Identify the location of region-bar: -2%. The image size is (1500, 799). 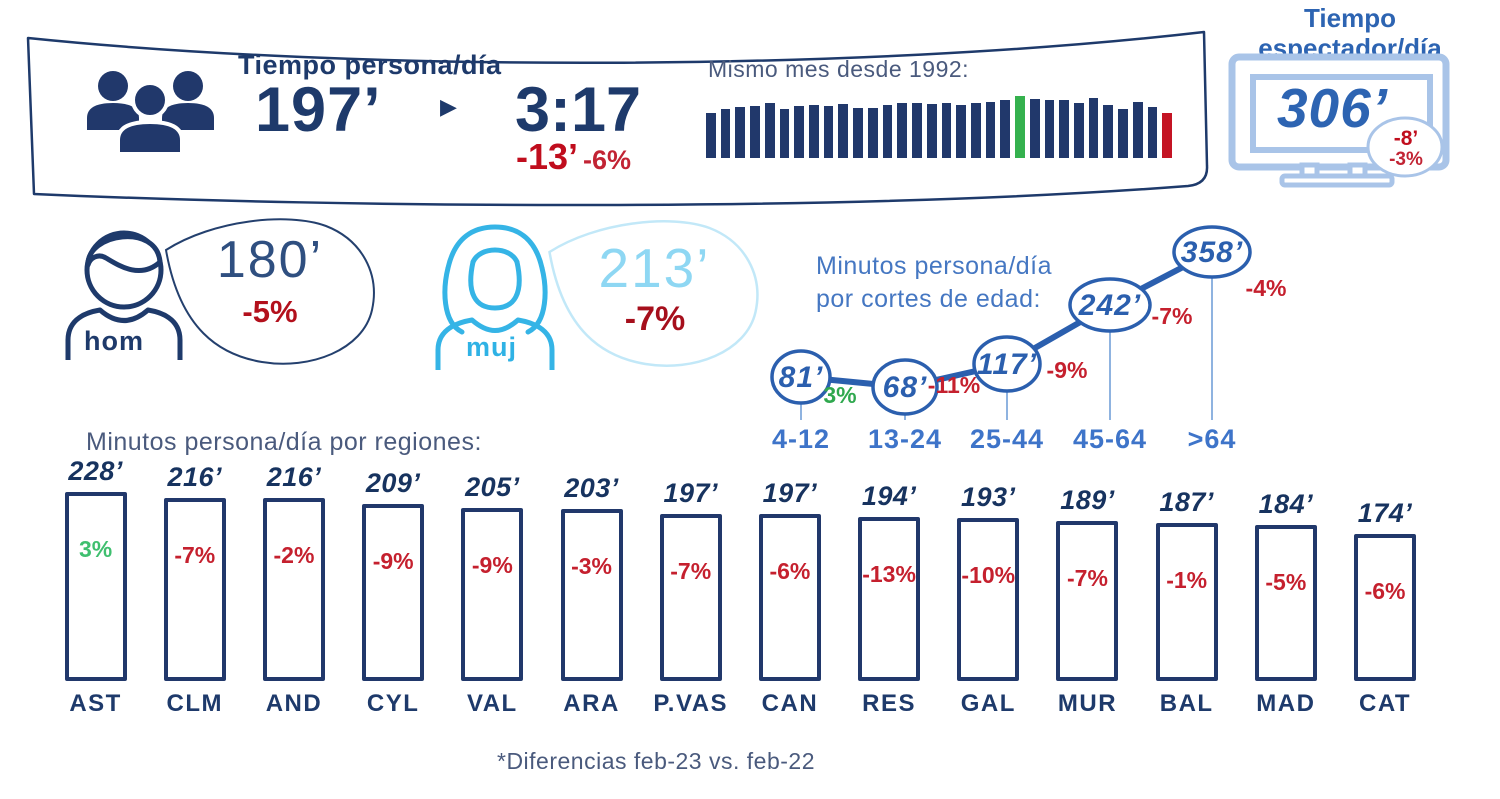
(293, 589).